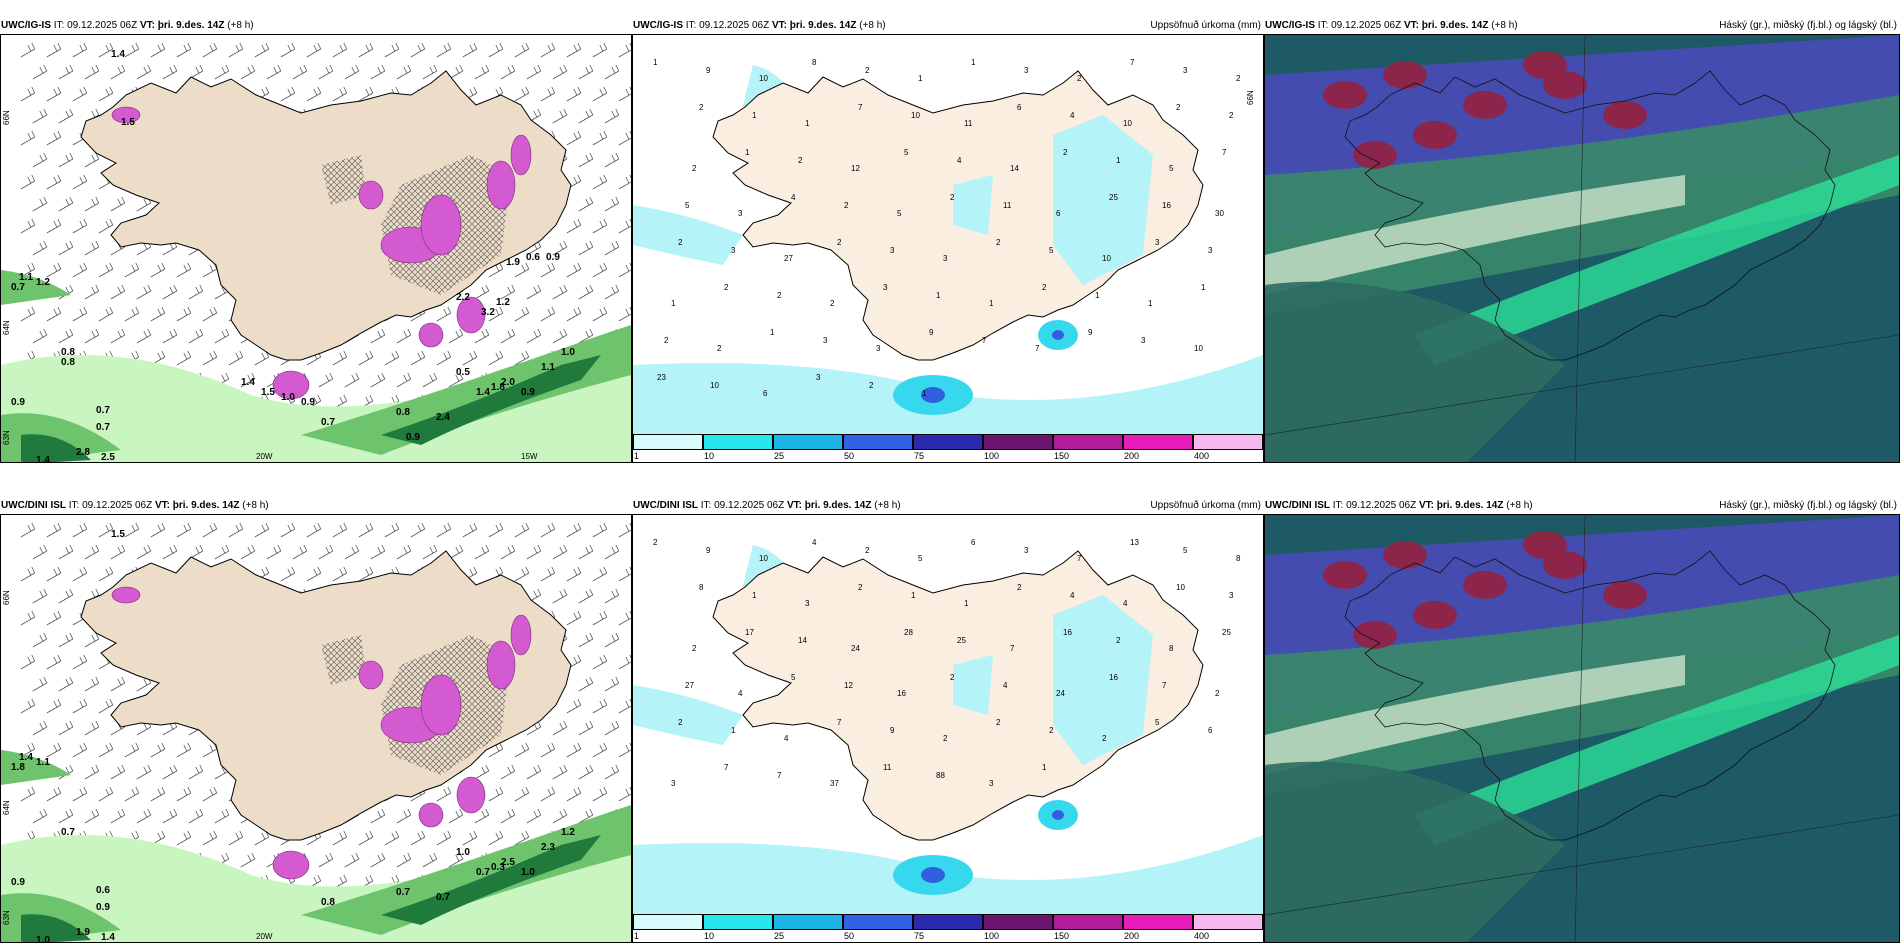 The width and height of the screenshot is (1900, 950). I want to click on precip-value: 2.3, so click(548, 847).